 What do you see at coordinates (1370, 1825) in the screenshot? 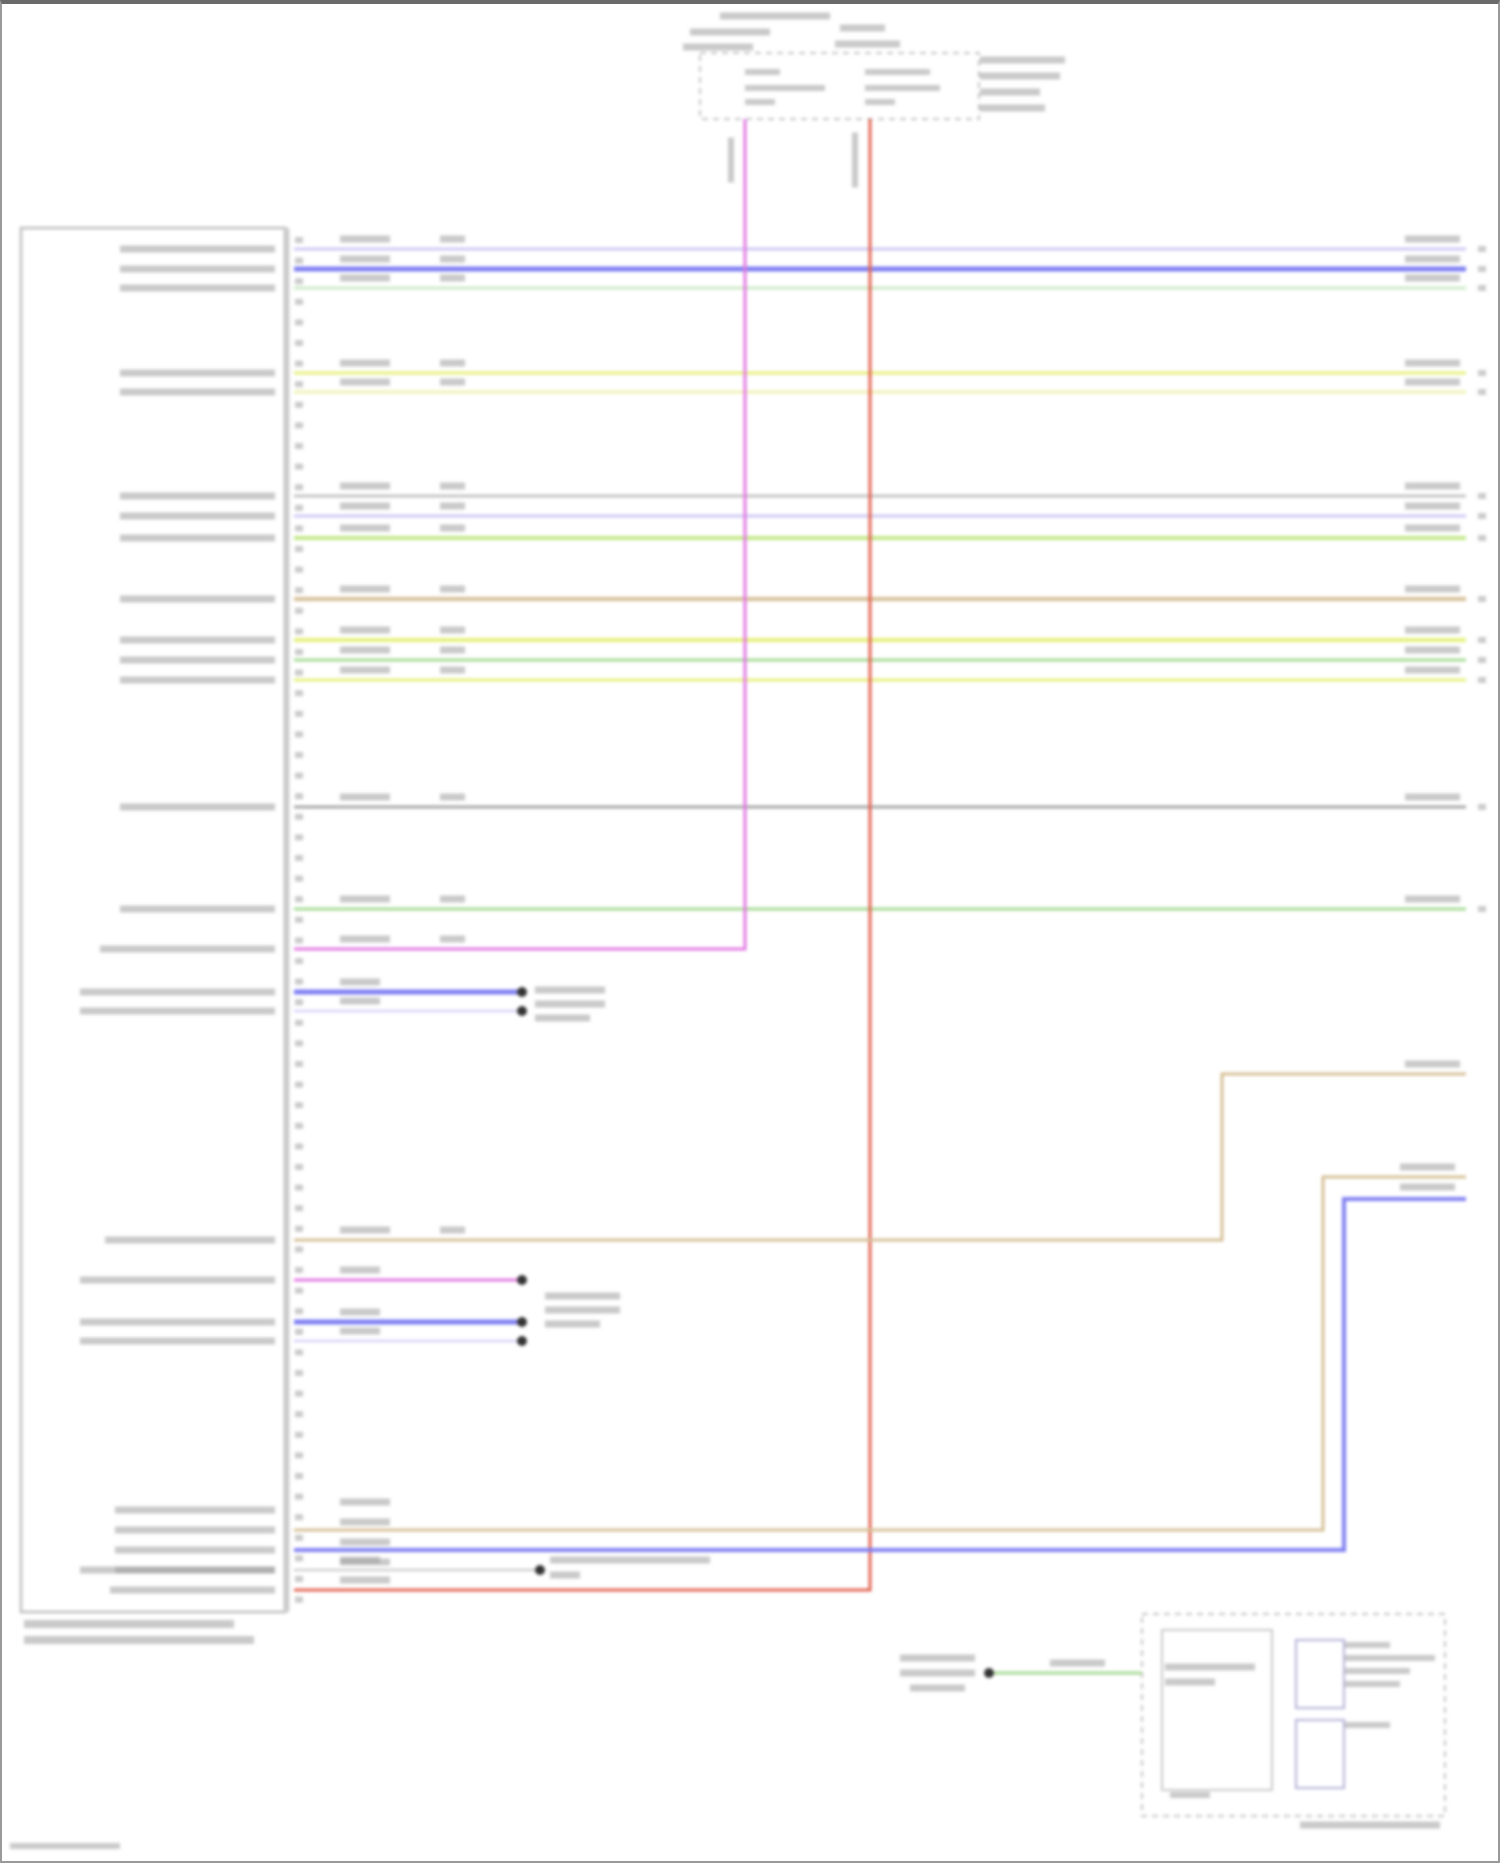
I see `cluster-name-label` at bounding box center [1370, 1825].